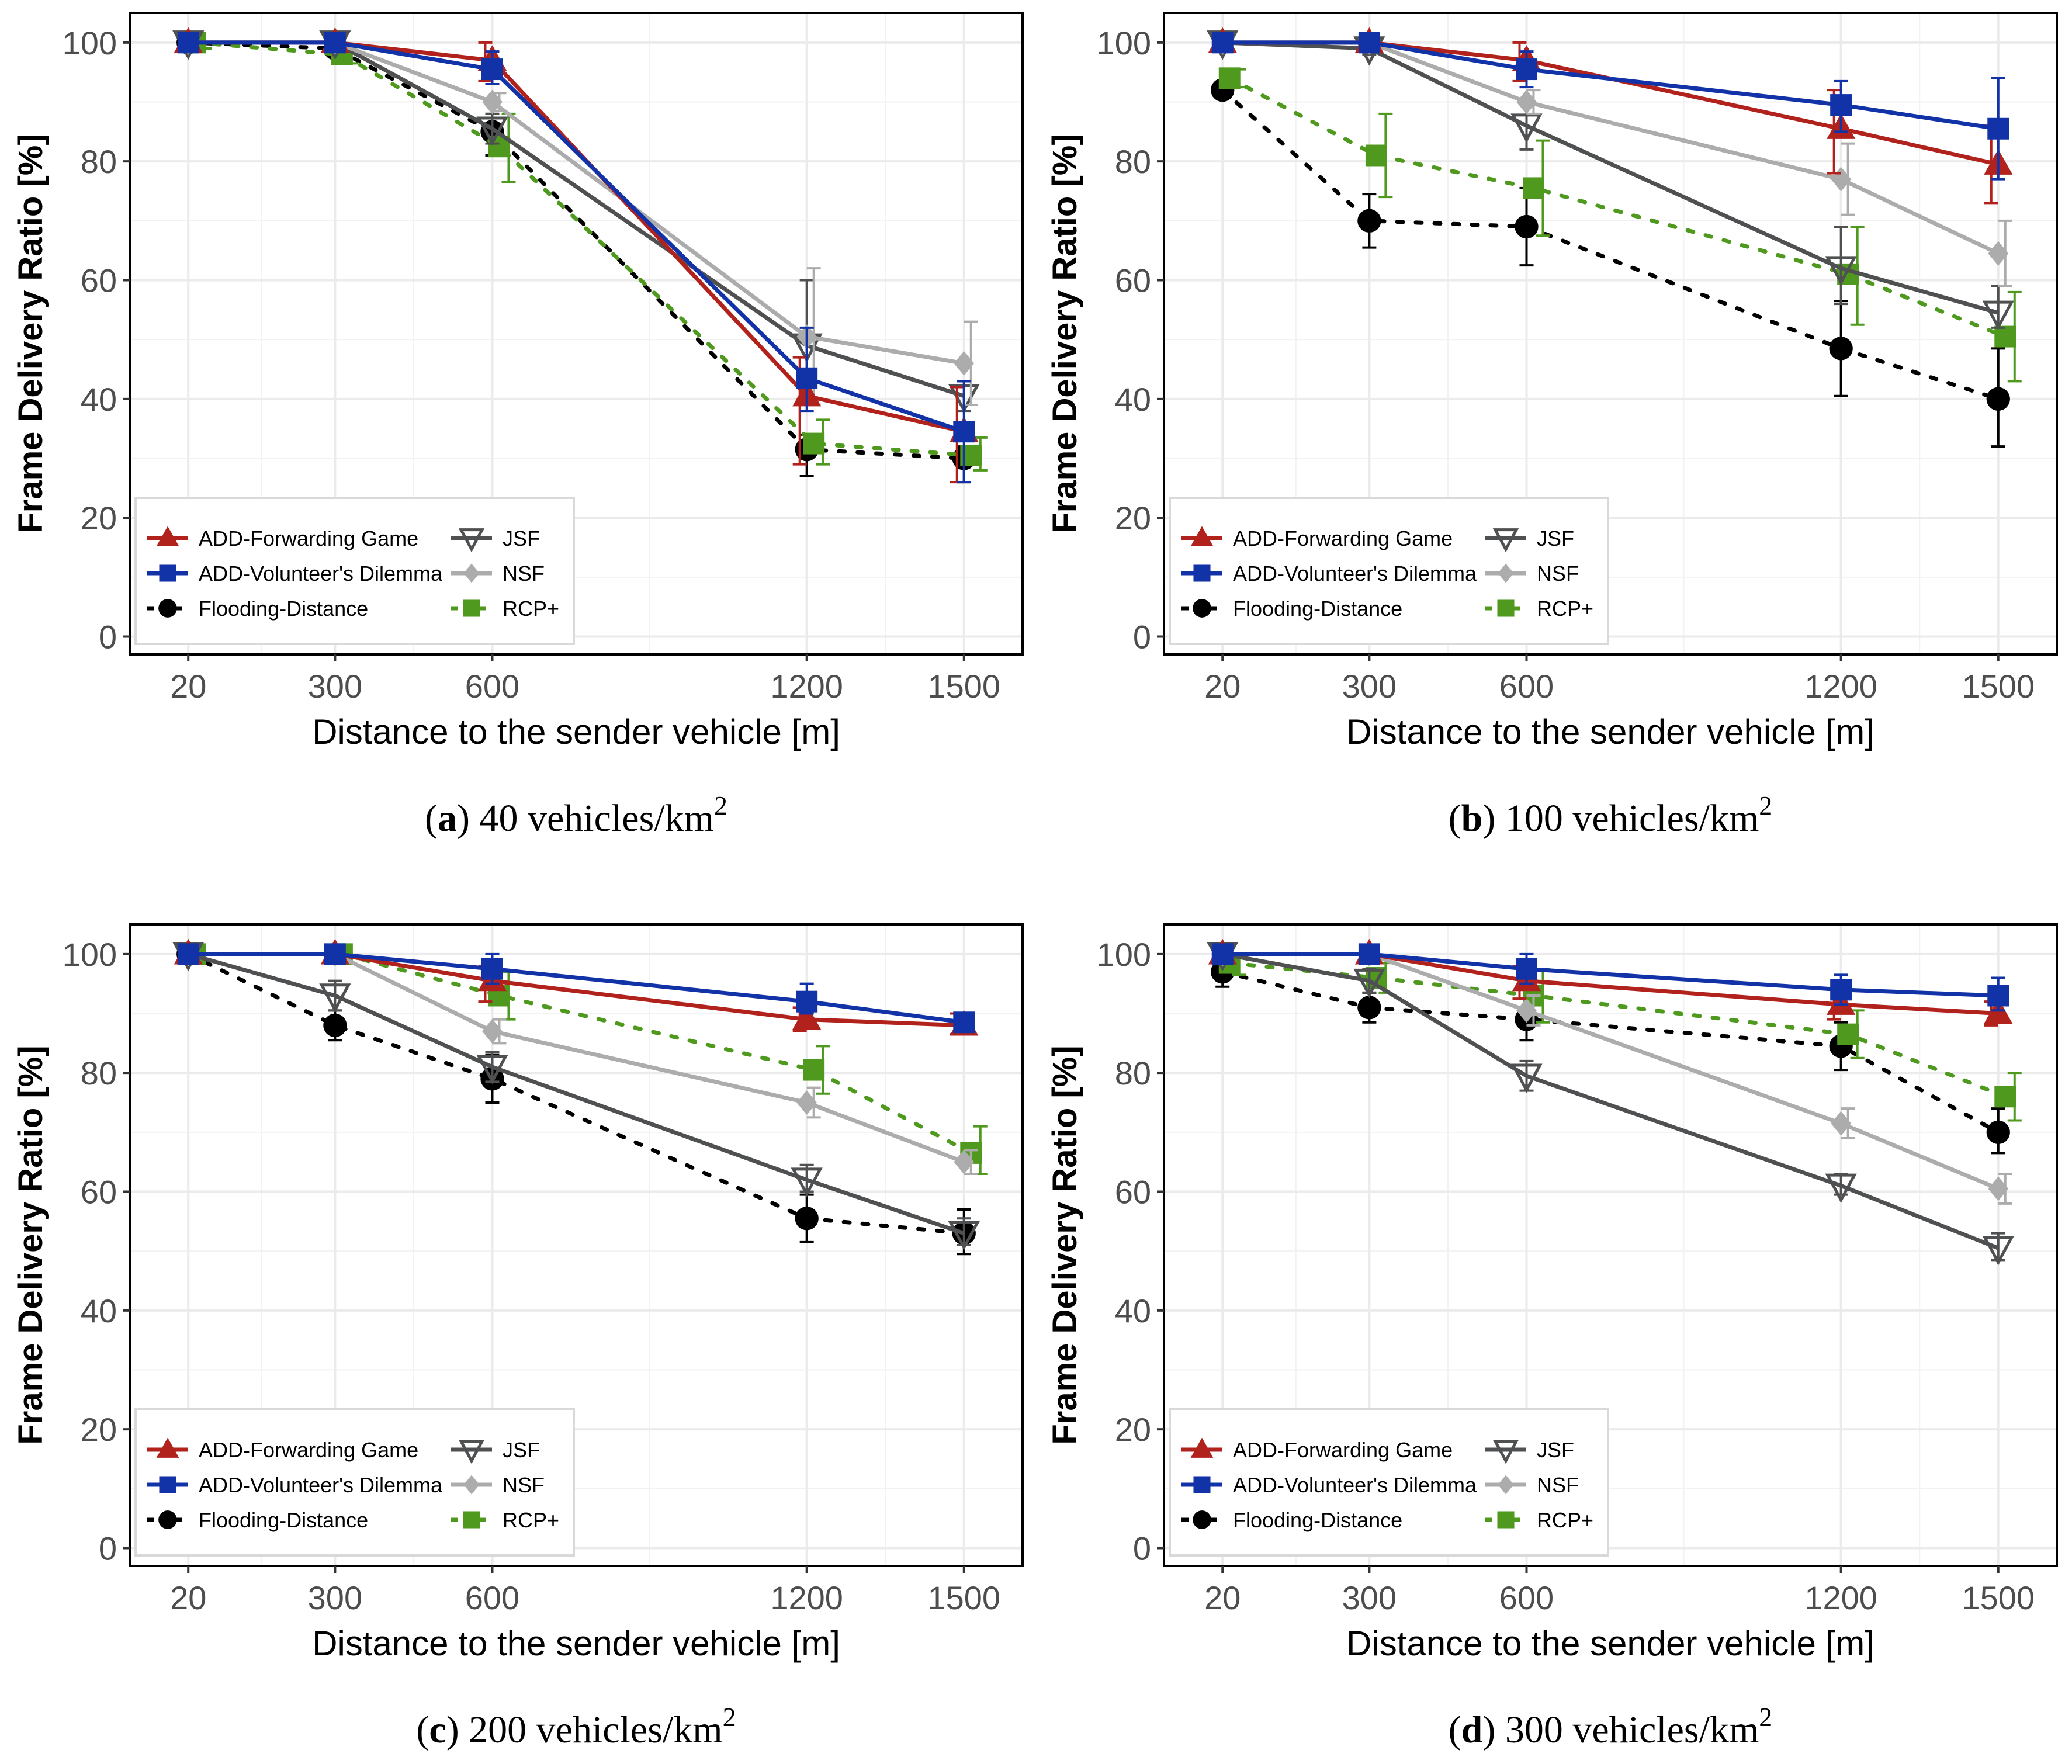 This screenshot has height=1764, width=2072. What do you see at coordinates (595, 1729) in the screenshot?
I see `caption-text: 200 vehicles/km` at bounding box center [595, 1729].